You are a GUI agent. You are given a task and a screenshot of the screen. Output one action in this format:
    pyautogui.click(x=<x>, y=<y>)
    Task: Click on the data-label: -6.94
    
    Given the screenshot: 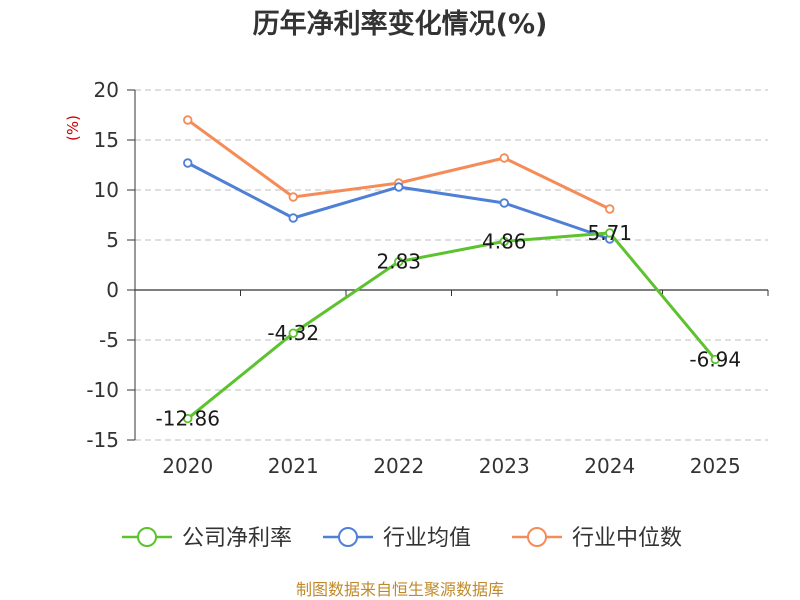 What is the action you would take?
    pyautogui.click(x=715, y=359)
    